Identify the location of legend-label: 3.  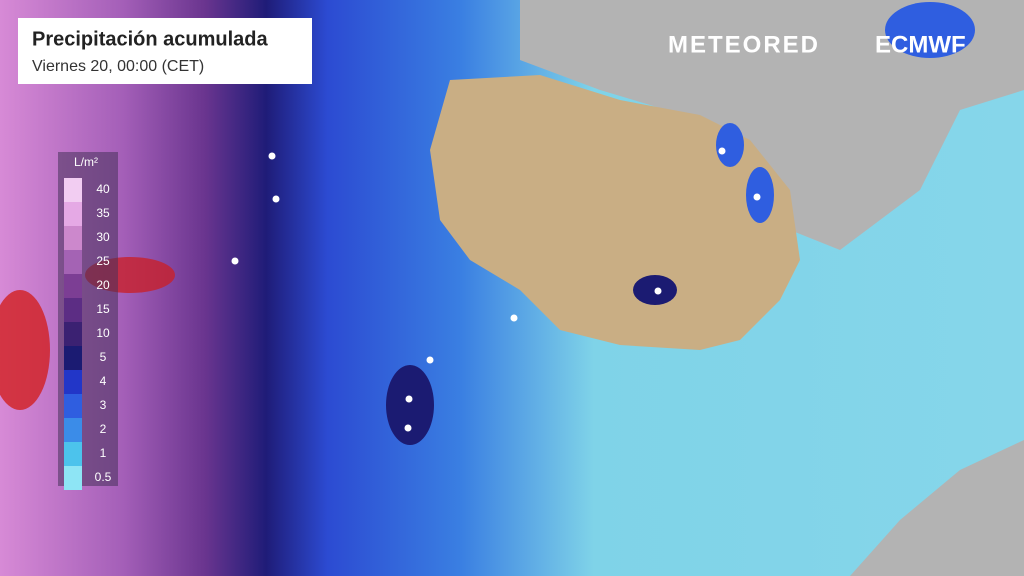
(103, 405).